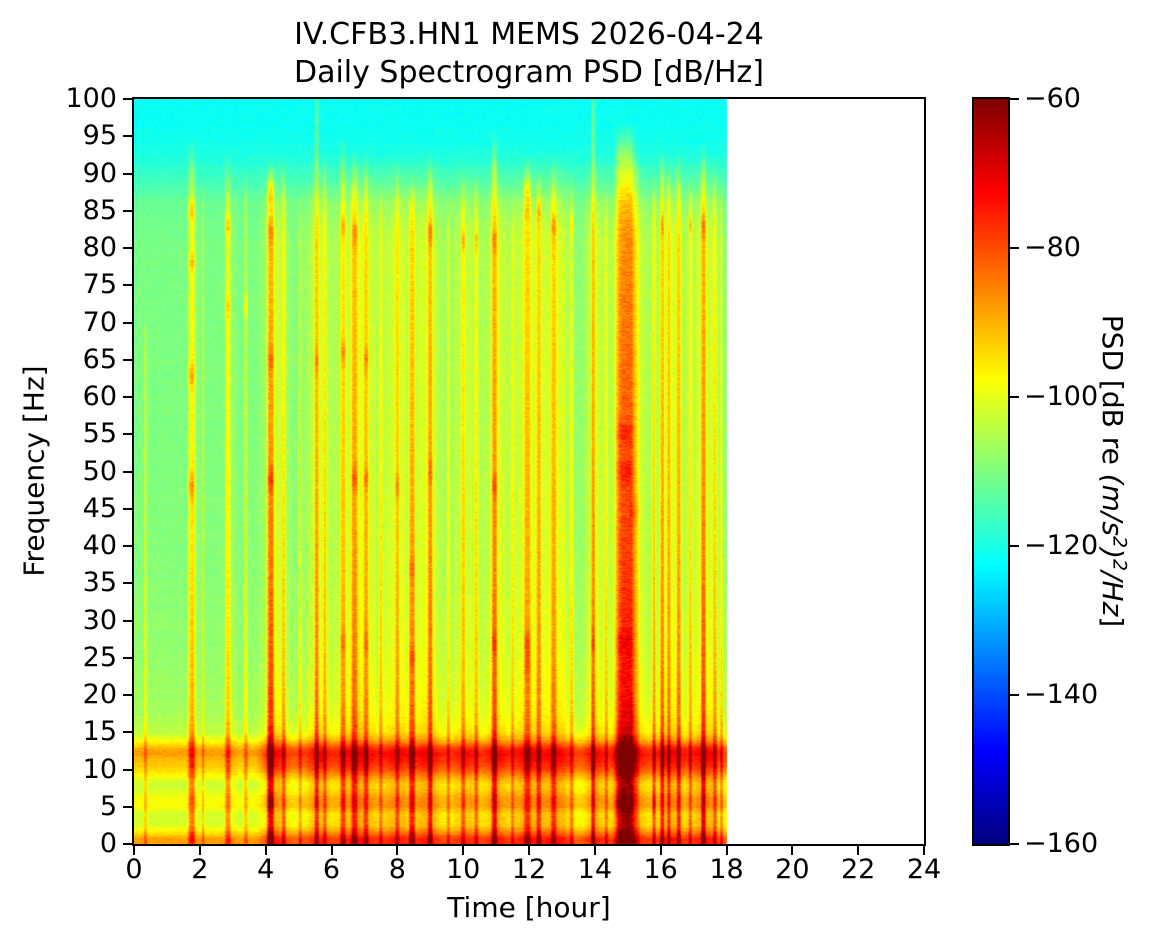  I want to click on y-tick-label: 85, so click(99, 210).